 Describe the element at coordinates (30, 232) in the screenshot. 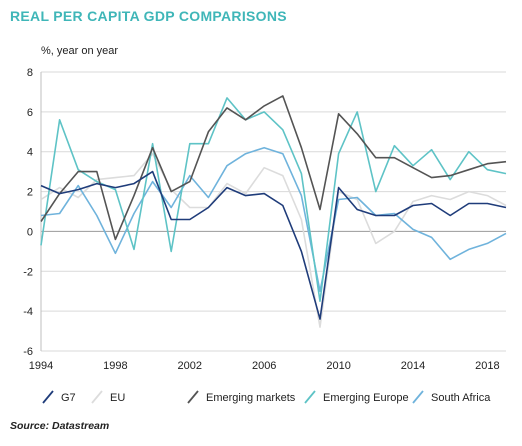

I see `y-tick-label: 0` at that location.